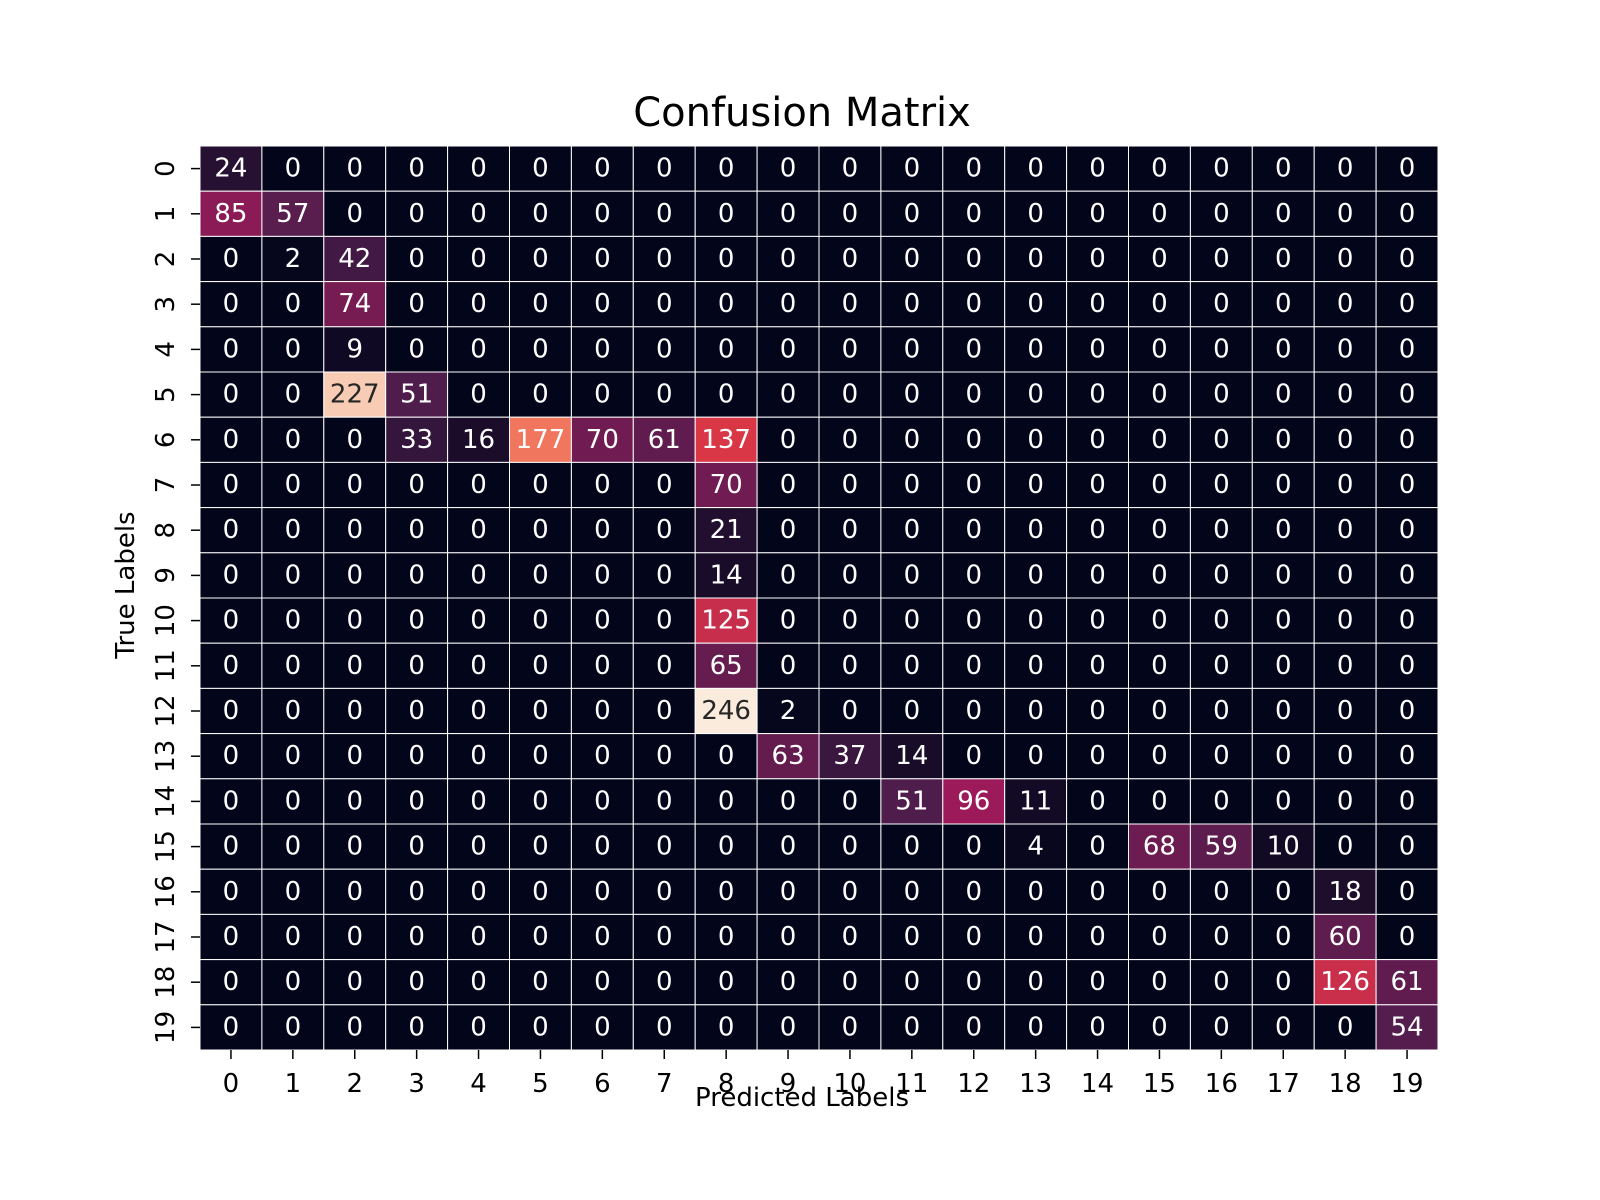  What do you see at coordinates (973, 1084) in the screenshot?
I see `x-tick-label: 12` at bounding box center [973, 1084].